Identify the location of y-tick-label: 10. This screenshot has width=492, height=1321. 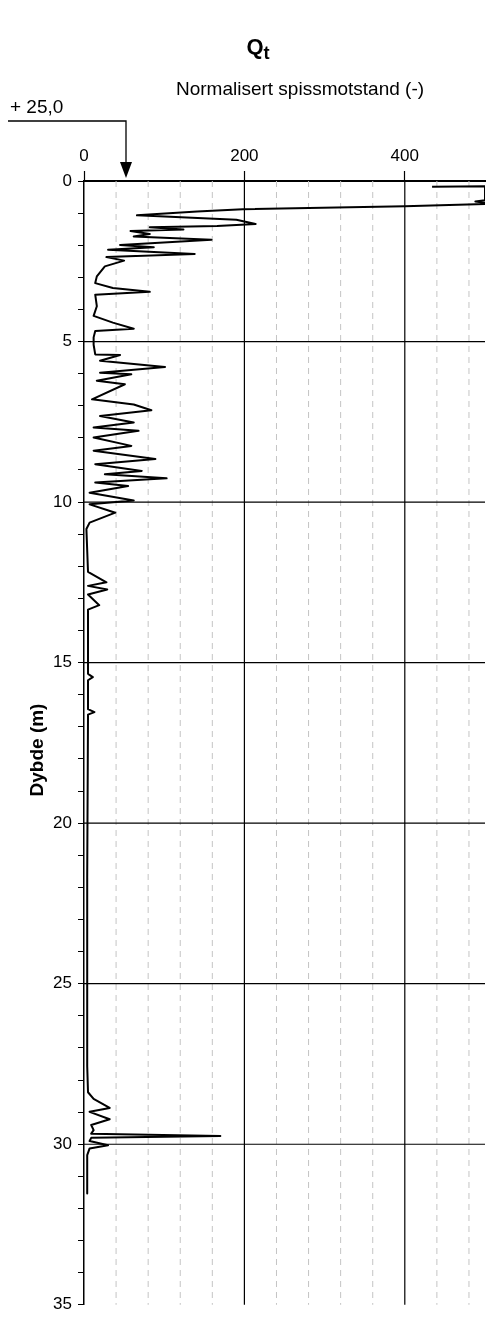
(62, 501).